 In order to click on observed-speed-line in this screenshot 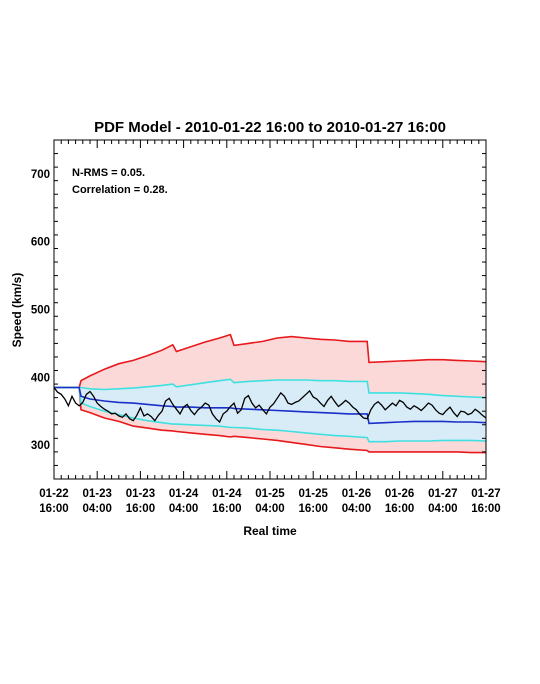, I will do `click(270, 405)`.